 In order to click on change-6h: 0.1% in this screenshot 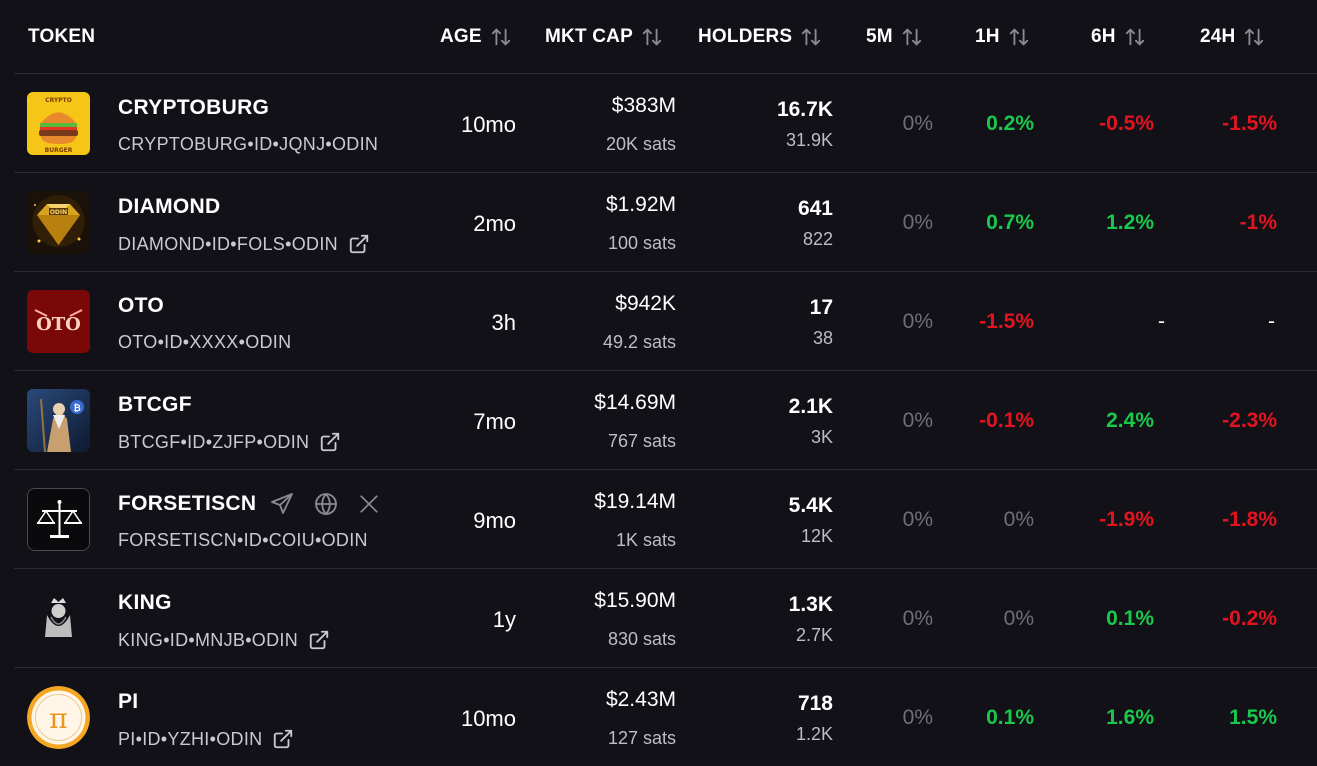, I will do `click(1130, 618)`.